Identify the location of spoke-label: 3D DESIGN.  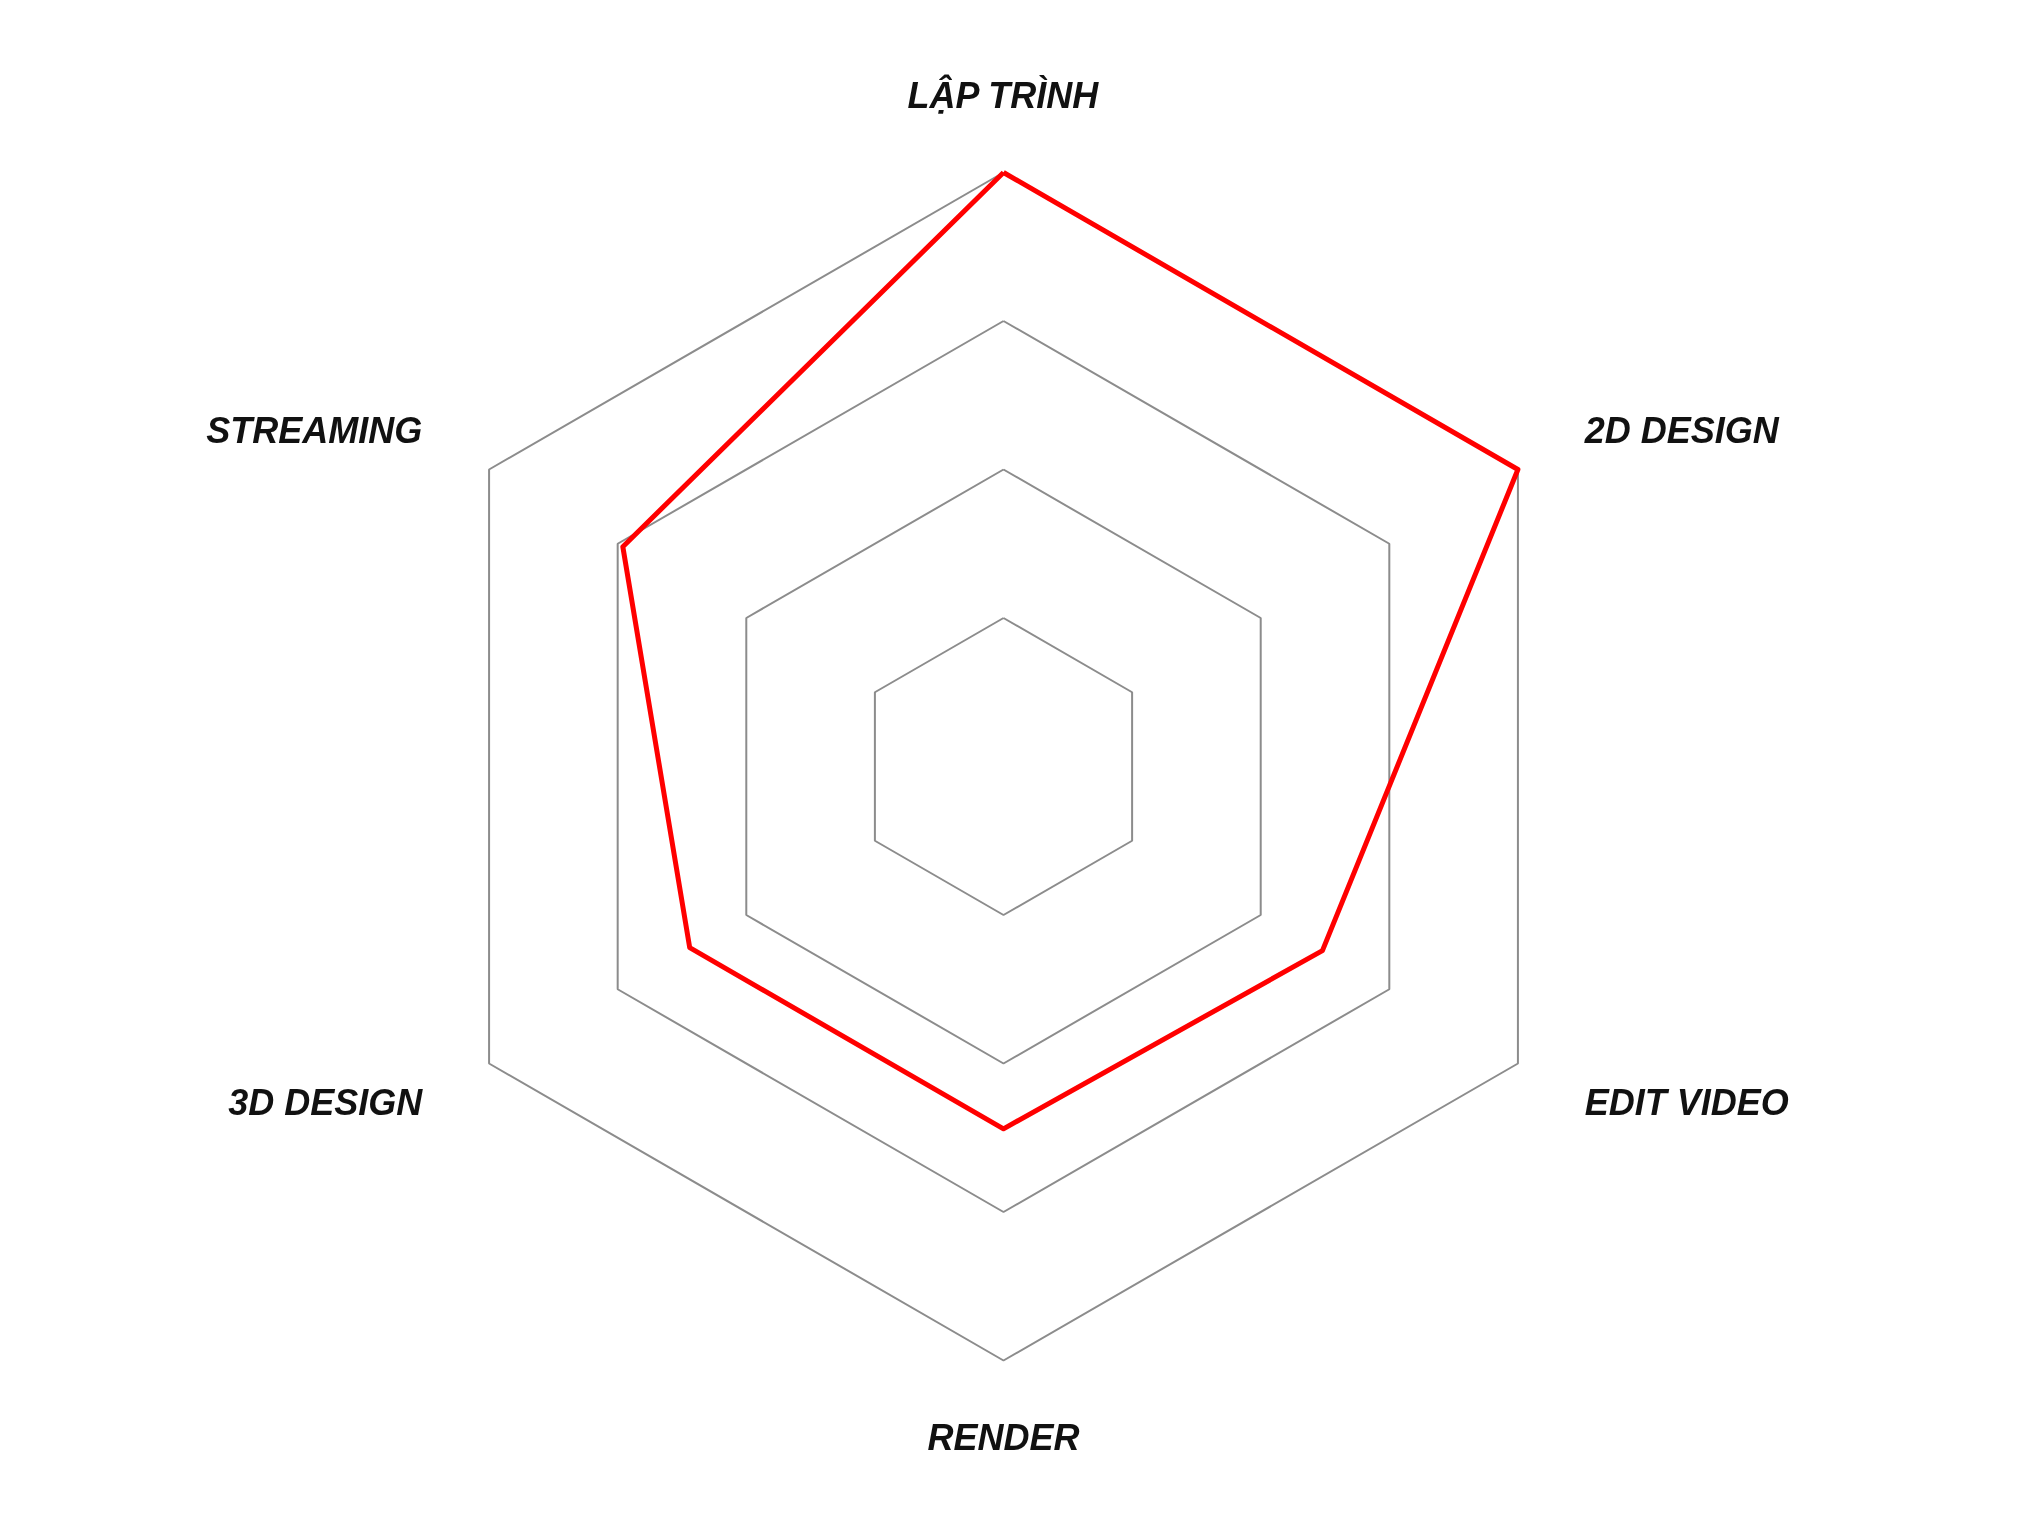
(326, 1102).